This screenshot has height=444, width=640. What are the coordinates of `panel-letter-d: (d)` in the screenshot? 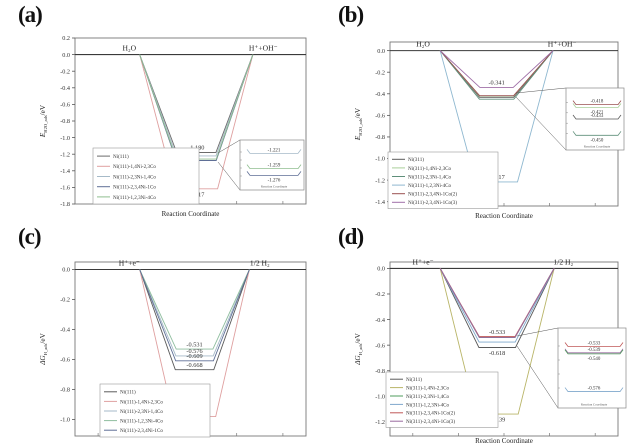 It's located at (351, 236).